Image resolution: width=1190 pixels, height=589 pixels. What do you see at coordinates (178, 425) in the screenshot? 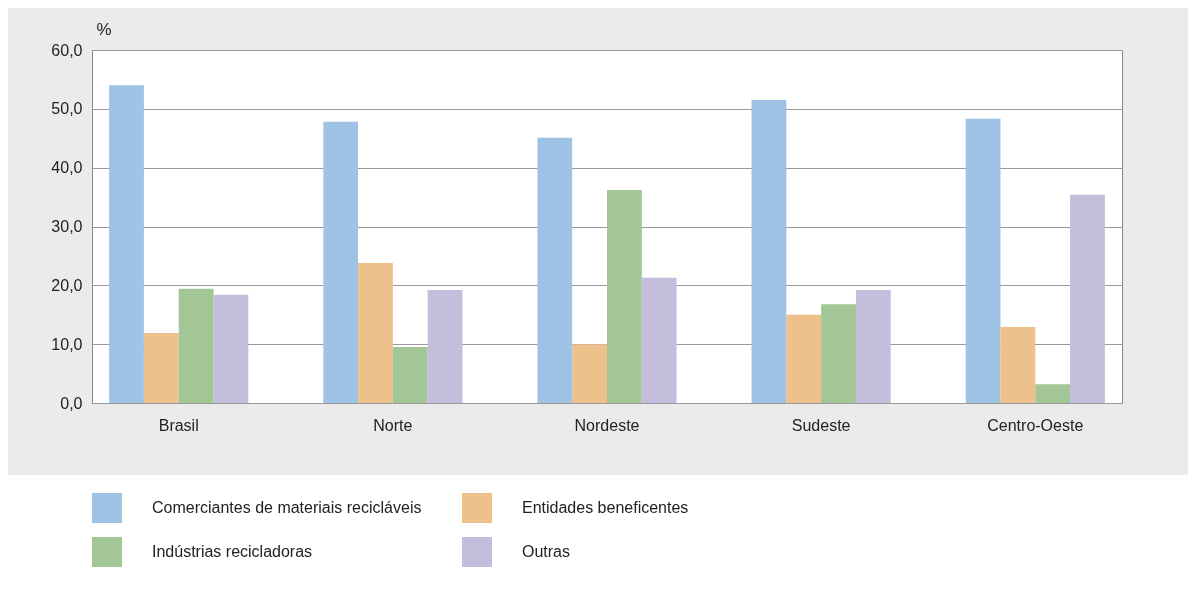
I see `x-tick-label: Brasil` at bounding box center [178, 425].